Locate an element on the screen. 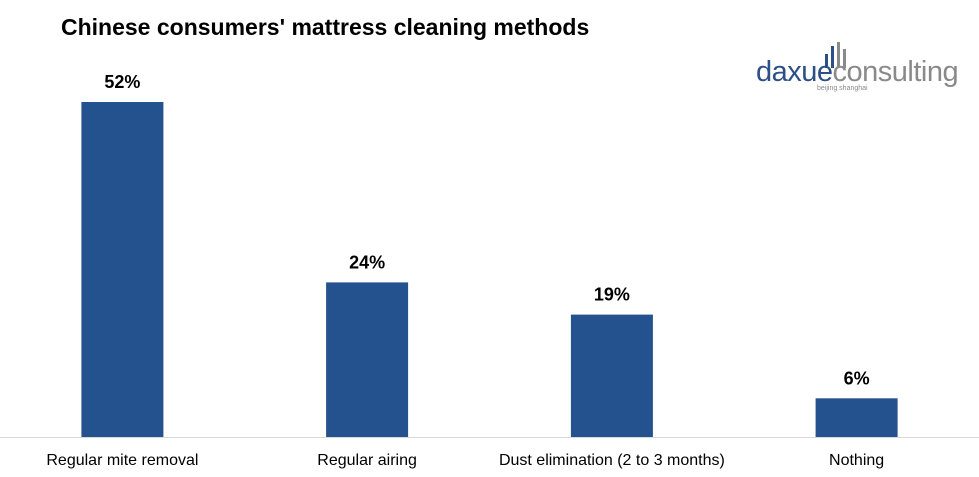 This screenshot has height=477, width=979. category-label-3: Dust elimination (2 to 3 months) is located at coordinates (612, 460).